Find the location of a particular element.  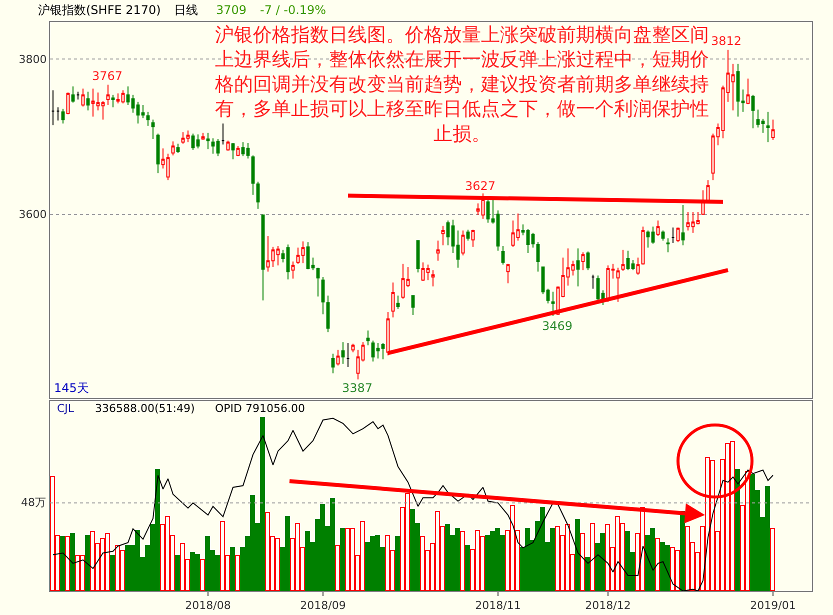

chart-title: 沪银指数(SHFE 2170) is located at coordinates (99, 10).